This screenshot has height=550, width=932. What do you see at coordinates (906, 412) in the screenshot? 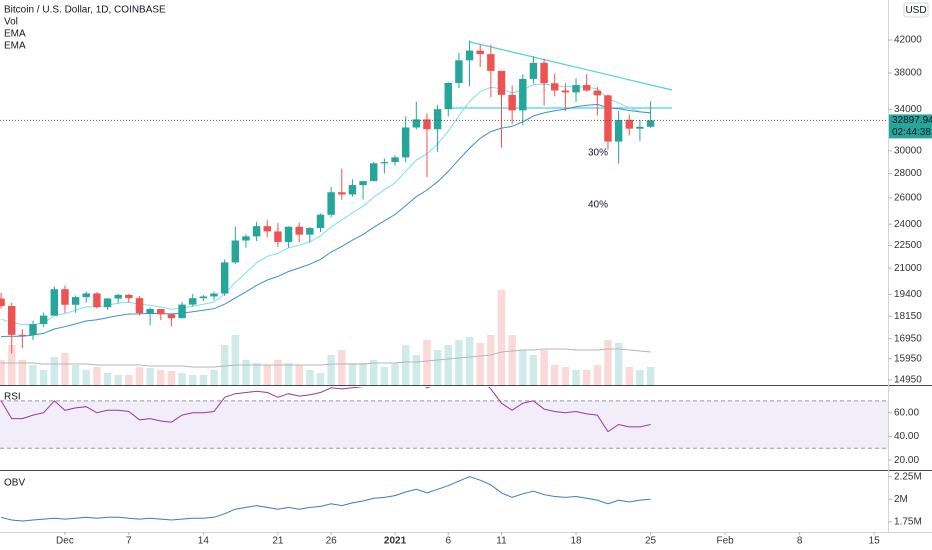
I see `y-tick-label: 60.00` at bounding box center [906, 412].